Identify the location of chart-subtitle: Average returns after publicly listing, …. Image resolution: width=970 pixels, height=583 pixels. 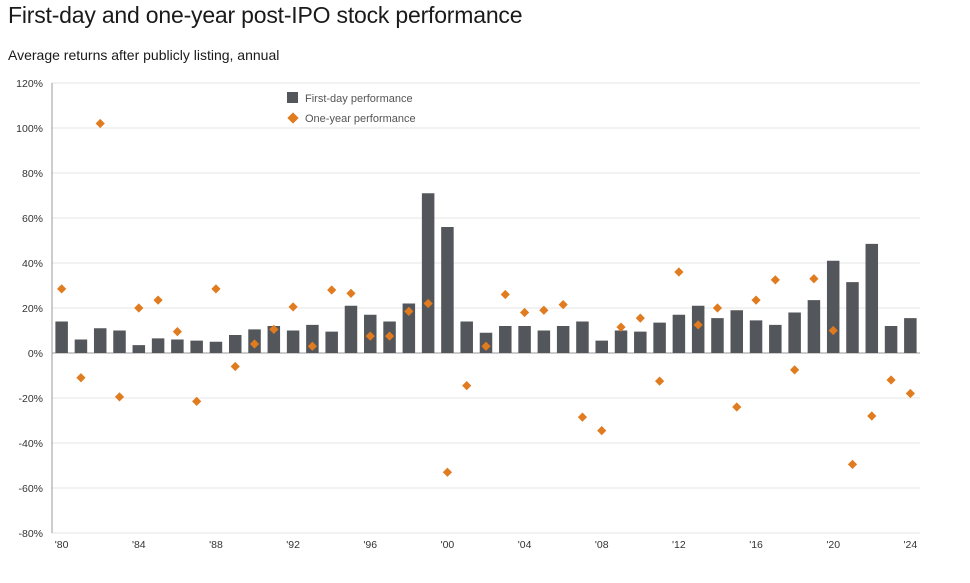
(144, 55).